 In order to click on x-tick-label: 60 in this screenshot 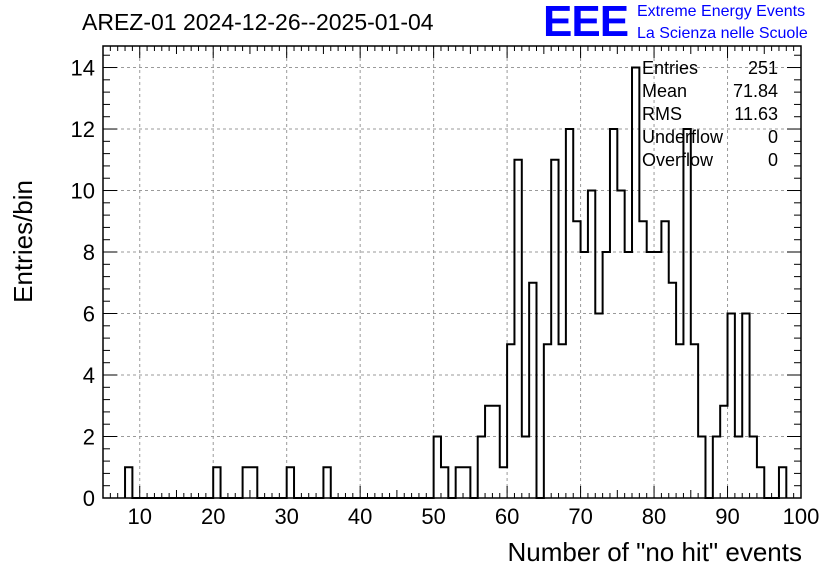, I will do `click(507, 516)`.